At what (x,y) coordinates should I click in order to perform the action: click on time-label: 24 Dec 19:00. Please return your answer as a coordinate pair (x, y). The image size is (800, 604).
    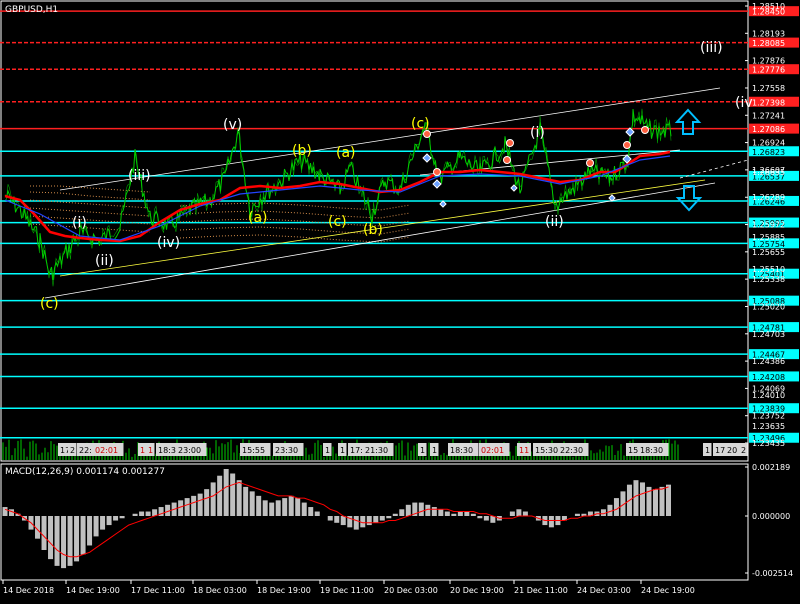
    Looking at the image, I should click on (668, 590).